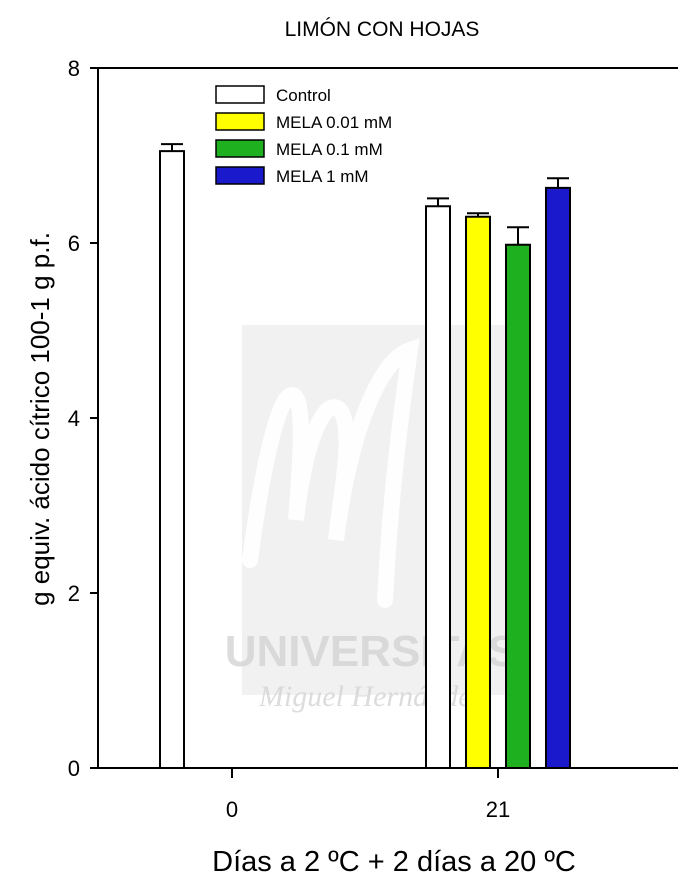 This screenshot has width=678, height=884. What do you see at coordinates (74, 768) in the screenshot?
I see `y-tick-label: 0` at bounding box center [74, 768].